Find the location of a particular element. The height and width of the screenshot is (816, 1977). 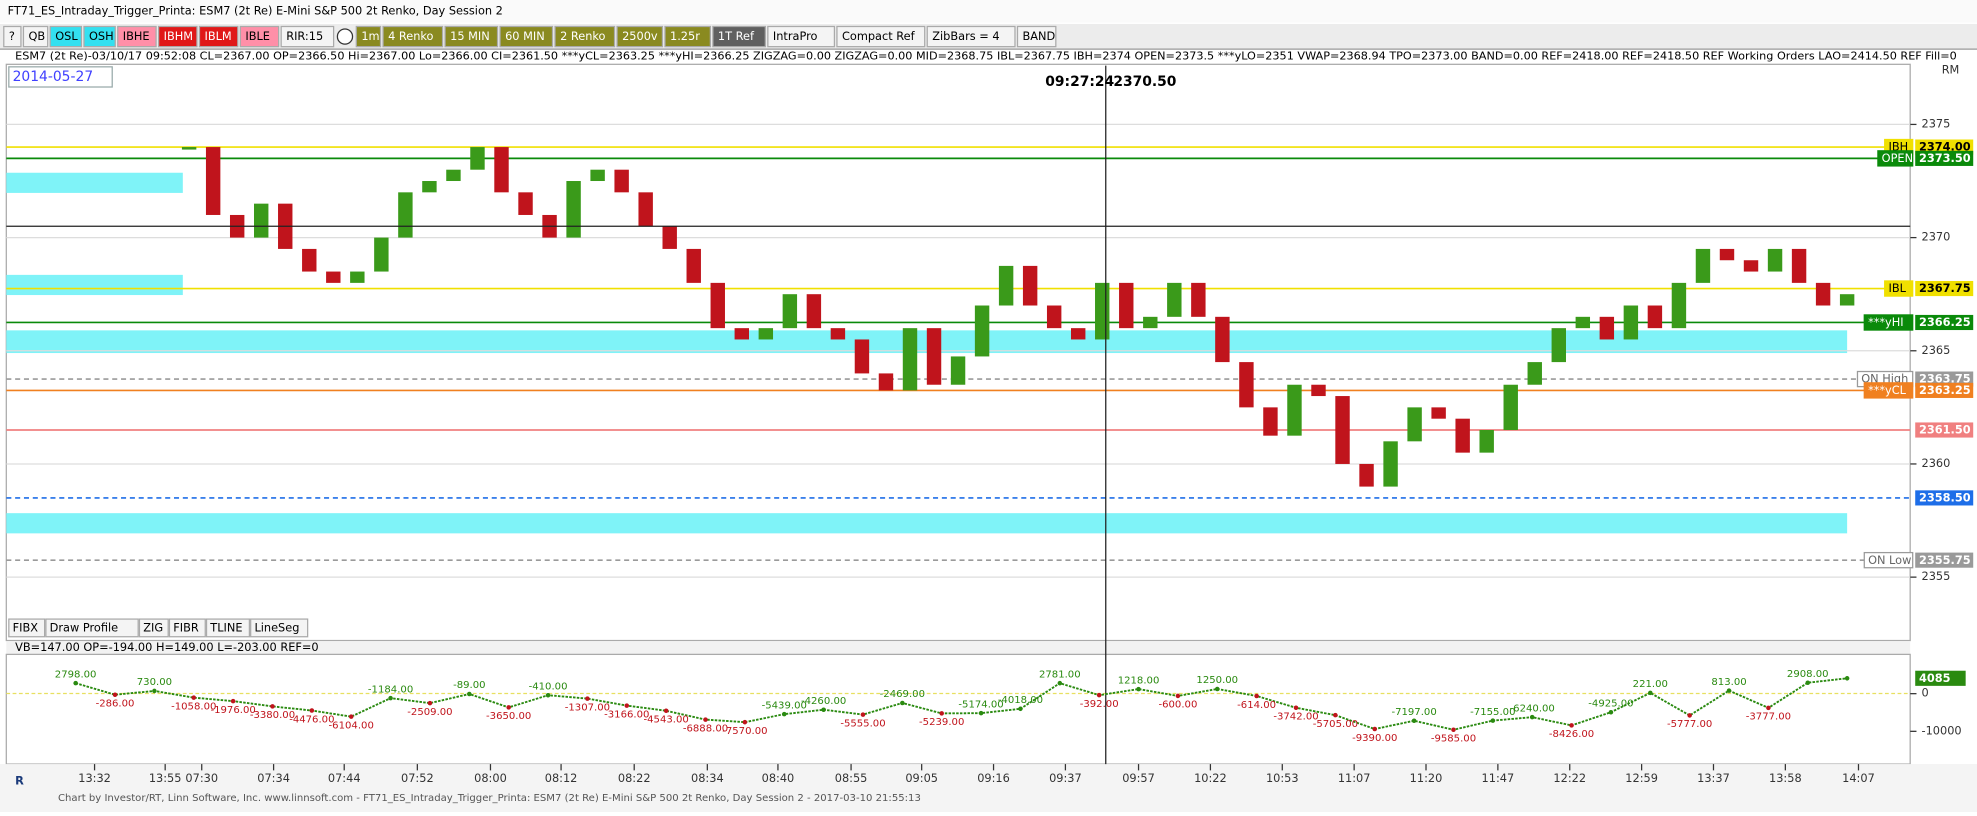

crosshair-price: 2370.50 is located at coordinates (1144, 82).